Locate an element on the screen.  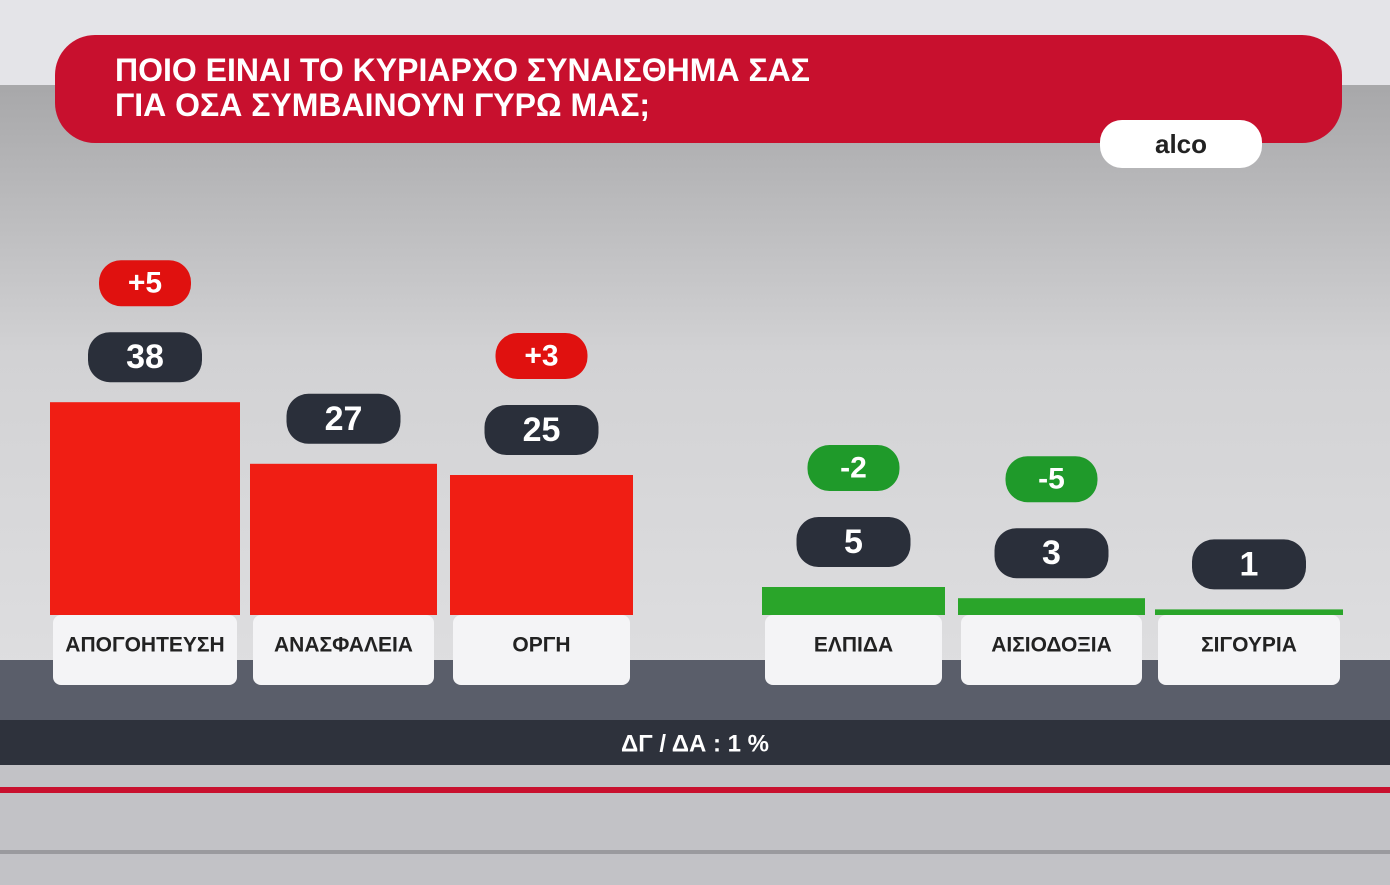
note: ΔΓ / ΔΑ : 1 % is located at coordinates (695, 744).